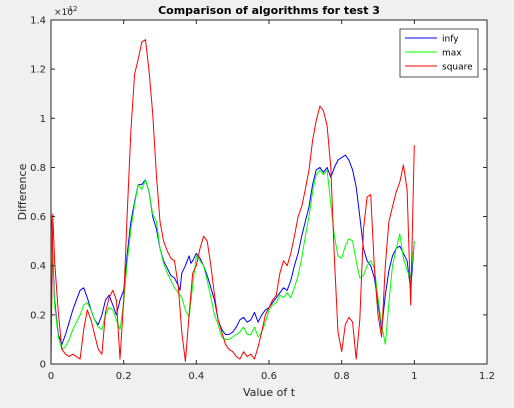 Image resolution: width=514 pixels, height=408 pixels. I want to click on x-tick-label: 0, so click(51, 376).